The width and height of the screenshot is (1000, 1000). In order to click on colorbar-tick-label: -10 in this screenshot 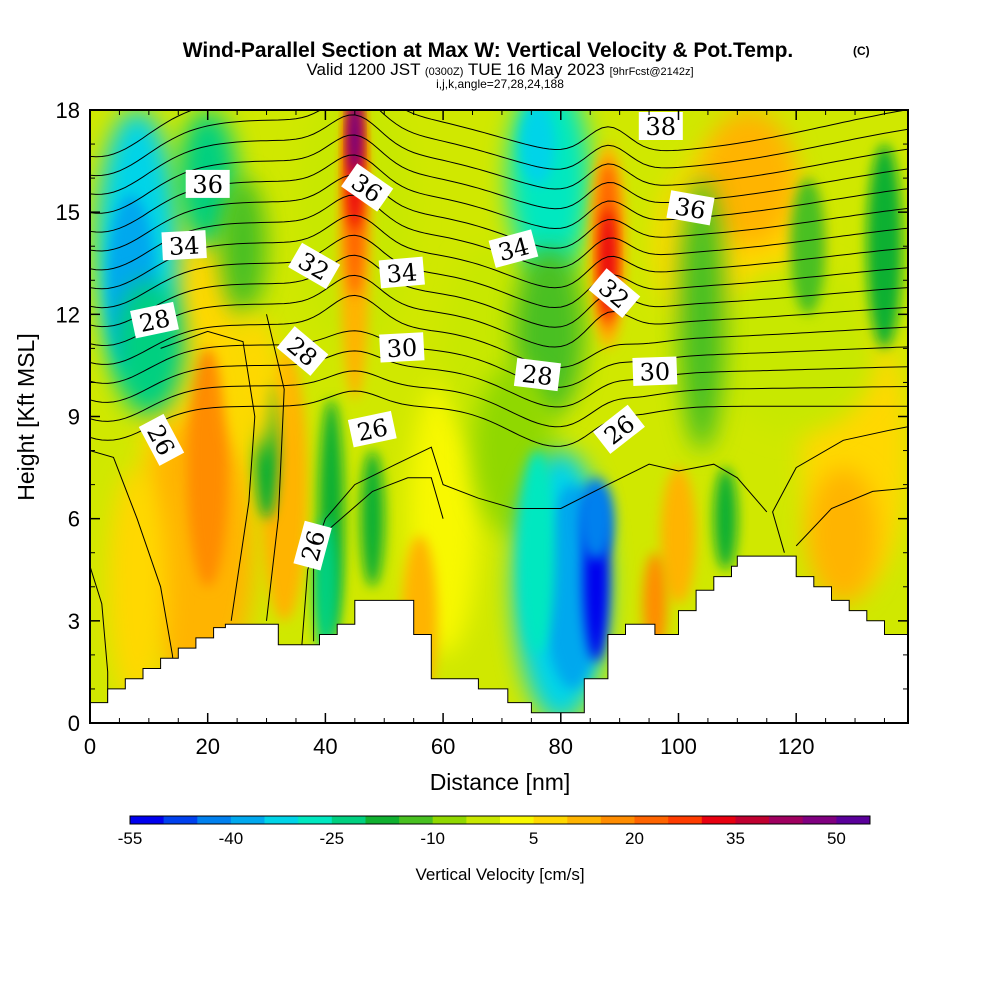, I will do `click(432, 838)`.